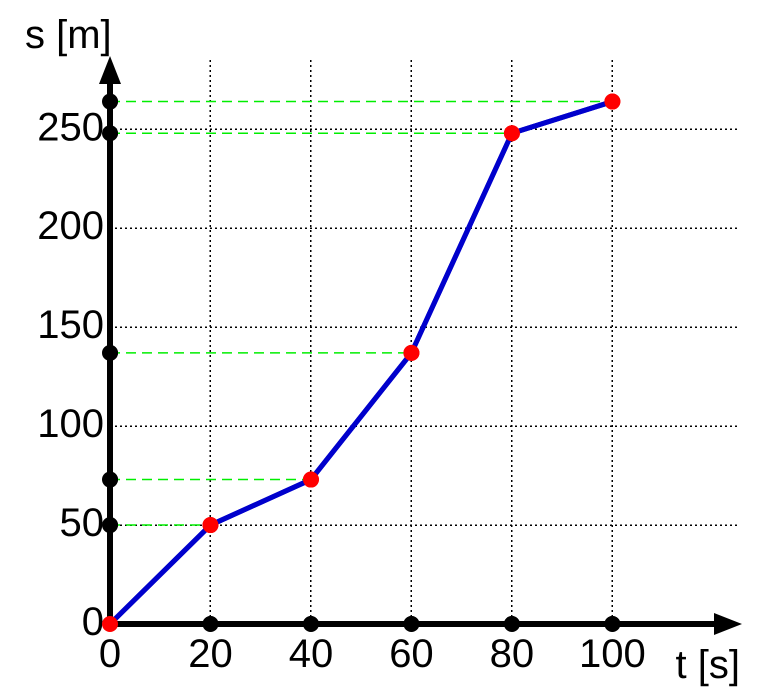  I want to click on x-tick-label: 60, so click(411, 654).